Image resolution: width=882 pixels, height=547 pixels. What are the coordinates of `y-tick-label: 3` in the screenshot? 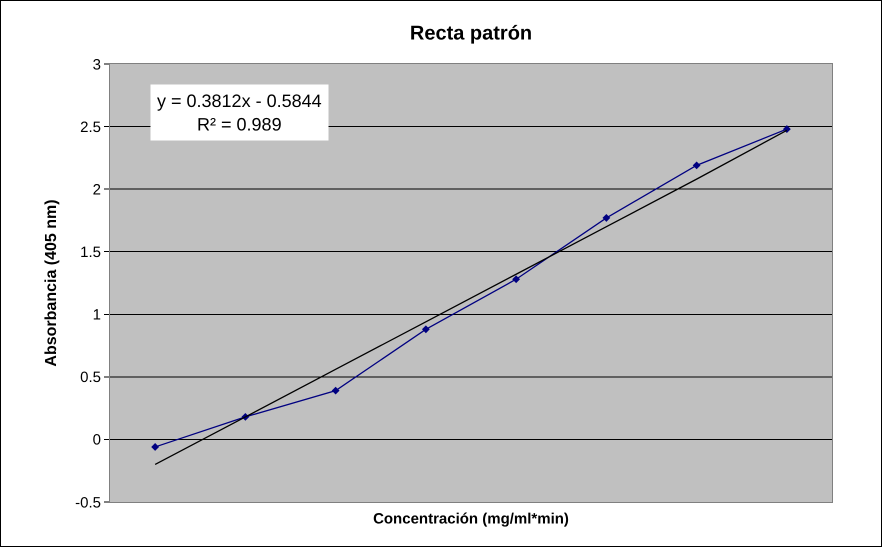 It's located at (96, 65).